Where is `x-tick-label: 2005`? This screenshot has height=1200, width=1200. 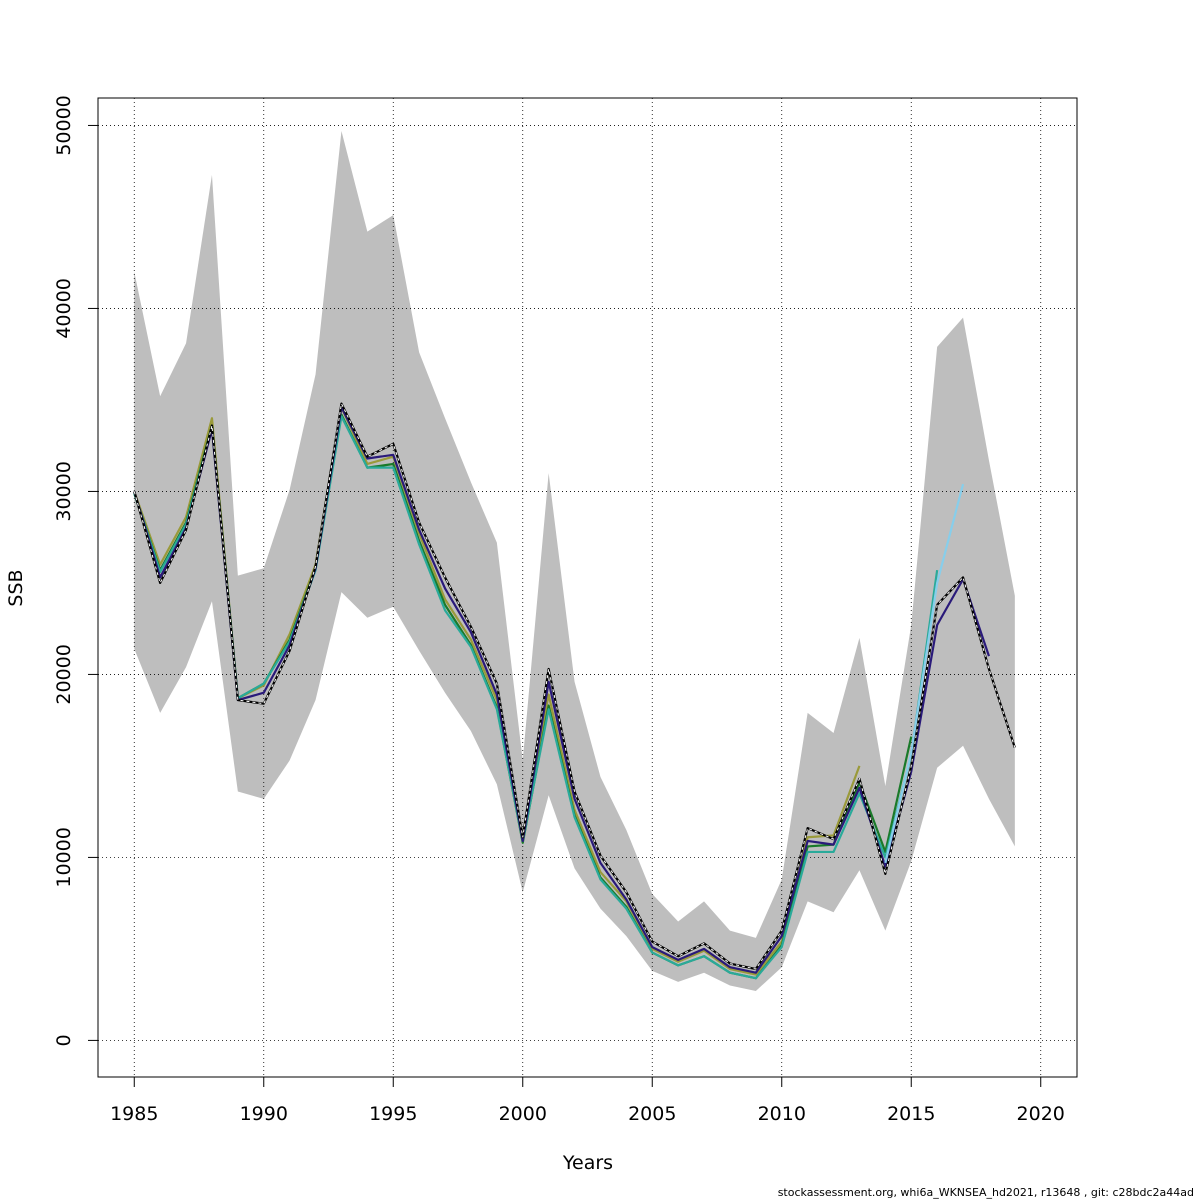 x-tick-label: 2005 is located at coordinates (652, 1114).